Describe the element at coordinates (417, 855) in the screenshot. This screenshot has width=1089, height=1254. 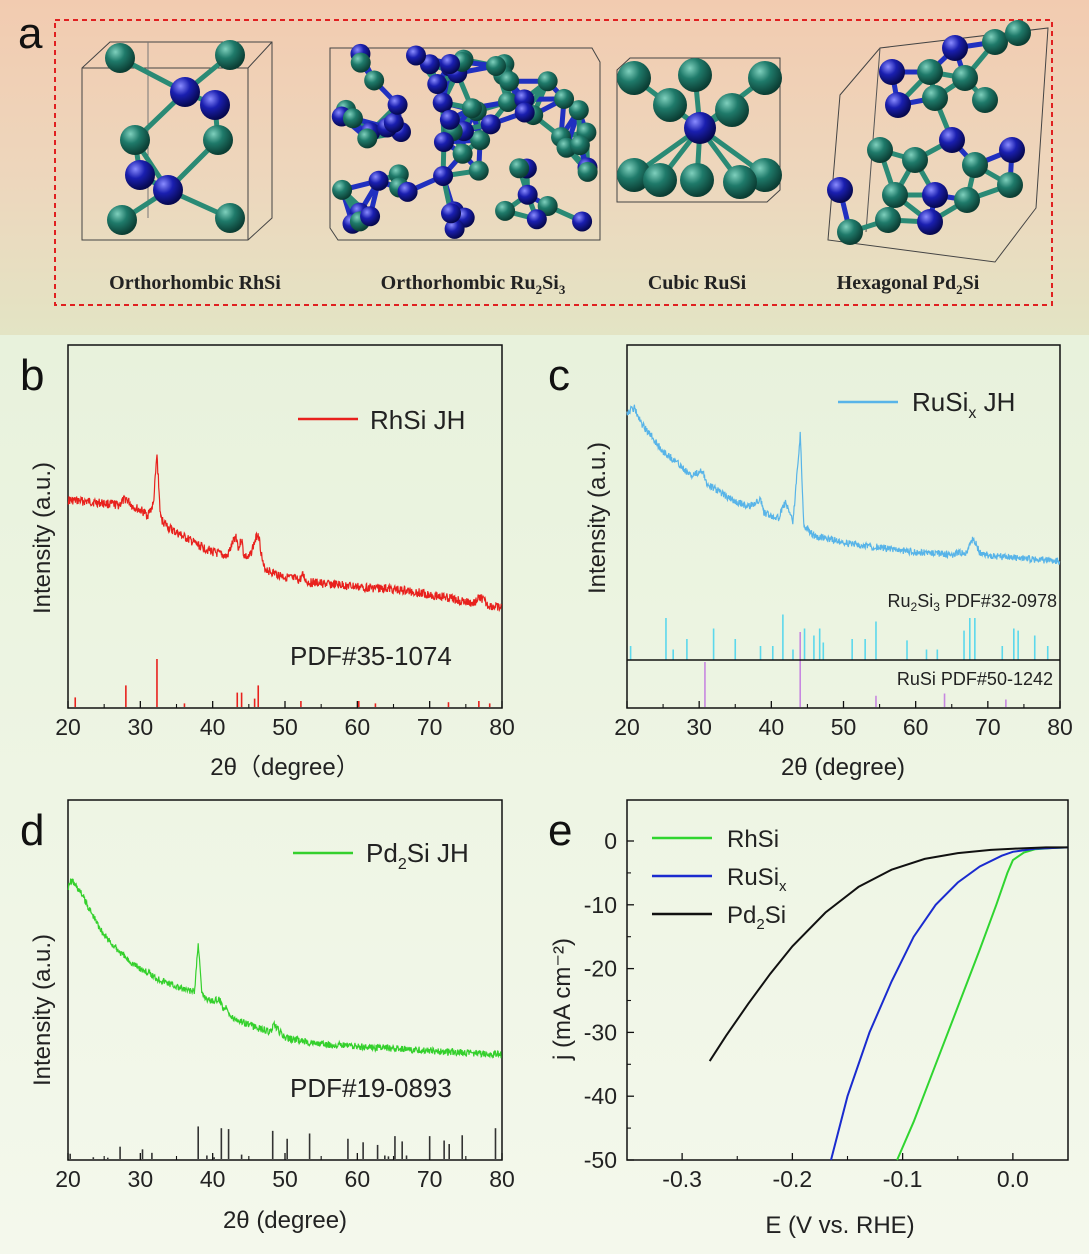
I see `legend-d-label: Pd2Si JH` at that location.